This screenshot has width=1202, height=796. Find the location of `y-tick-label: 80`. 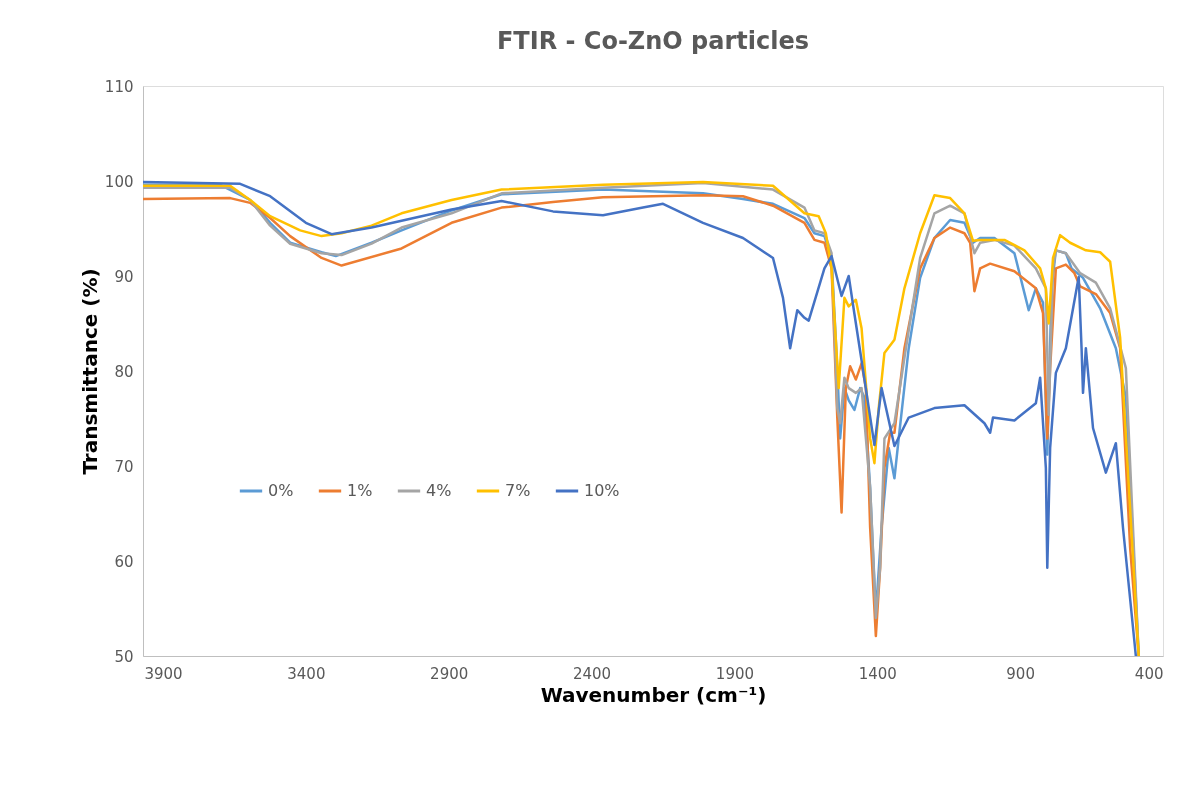

y-tick-label: 80 is located at coordinates (124, 371).